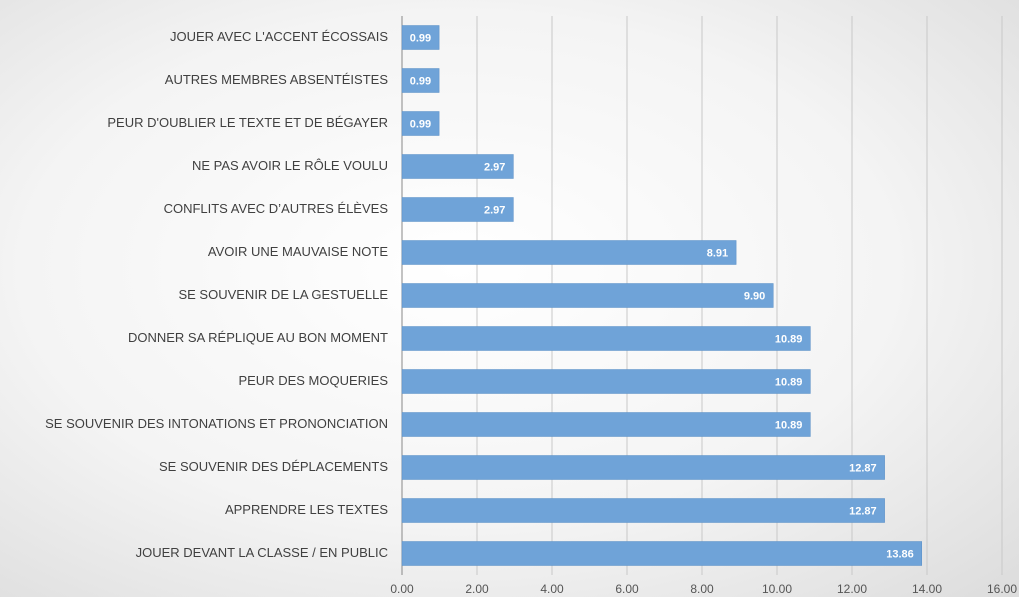 The width and height of the screenshot is (1019, 597). I want to click on x-tick-label: 6.00, so click(627, 589).